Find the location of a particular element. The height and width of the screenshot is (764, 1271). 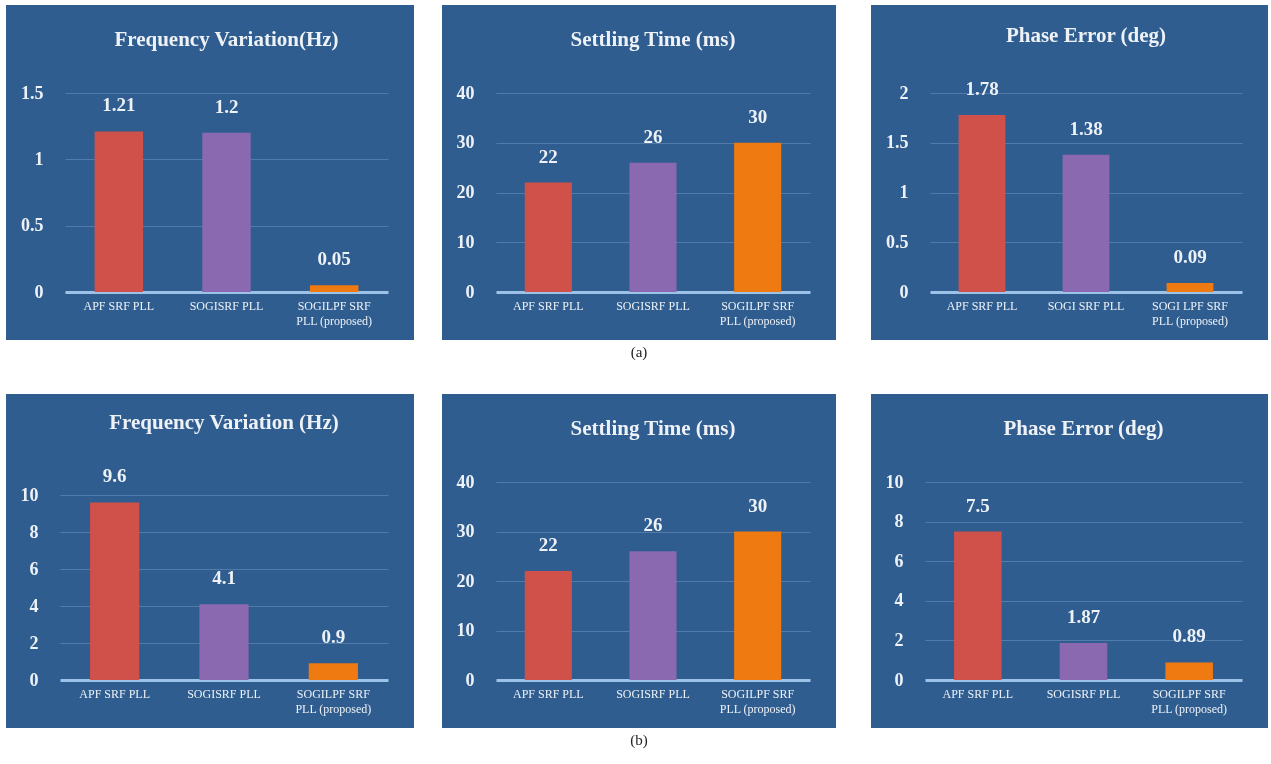

data-label: 7.5 is located at coordinates (977, 505).